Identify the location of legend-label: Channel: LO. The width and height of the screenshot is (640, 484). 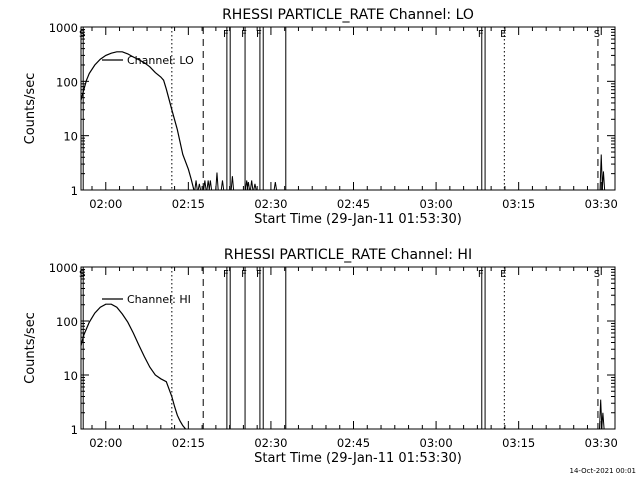
(160, 60).